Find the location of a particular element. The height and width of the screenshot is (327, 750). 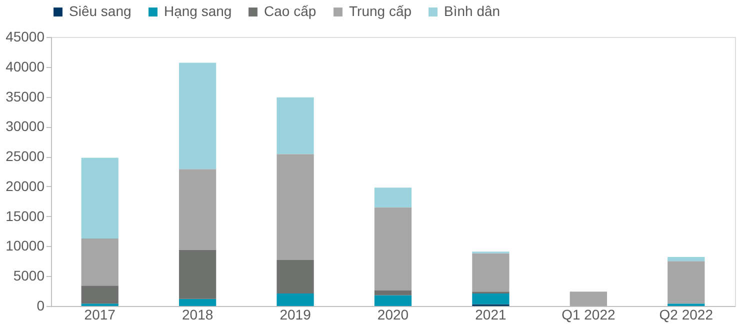

y-tick-label: 15000 is located at coordinates (25, 216).